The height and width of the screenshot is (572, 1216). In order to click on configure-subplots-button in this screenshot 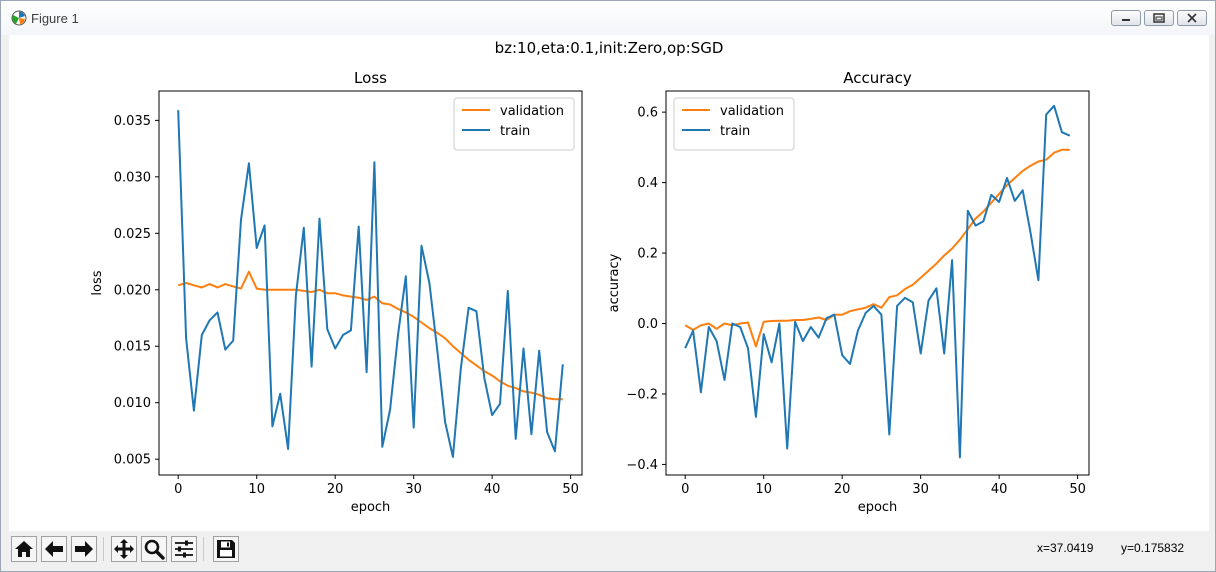, I will do `click(184, 549)`.